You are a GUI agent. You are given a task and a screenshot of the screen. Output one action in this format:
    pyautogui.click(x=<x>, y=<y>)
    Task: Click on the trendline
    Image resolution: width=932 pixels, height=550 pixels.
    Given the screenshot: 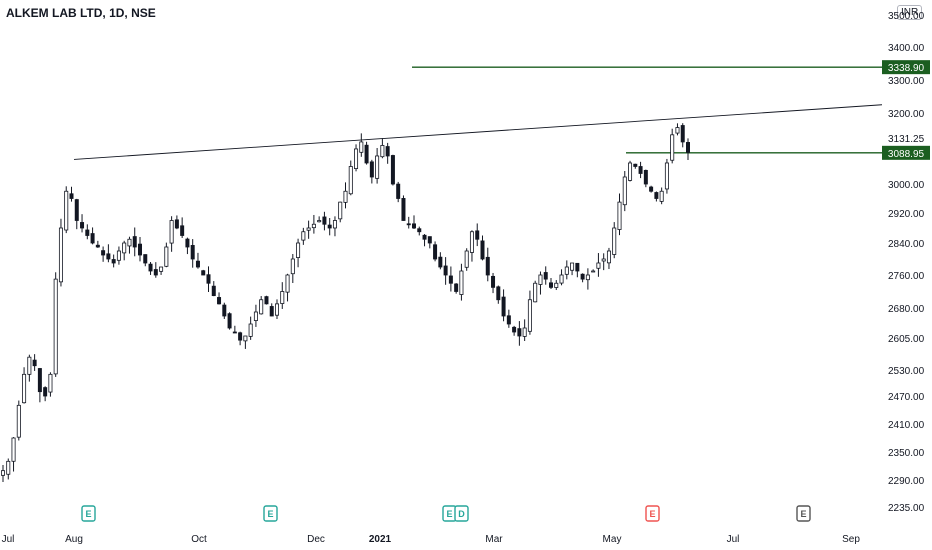 What is the action you would take?
    pyautogui.click(x=478, y=132)
    